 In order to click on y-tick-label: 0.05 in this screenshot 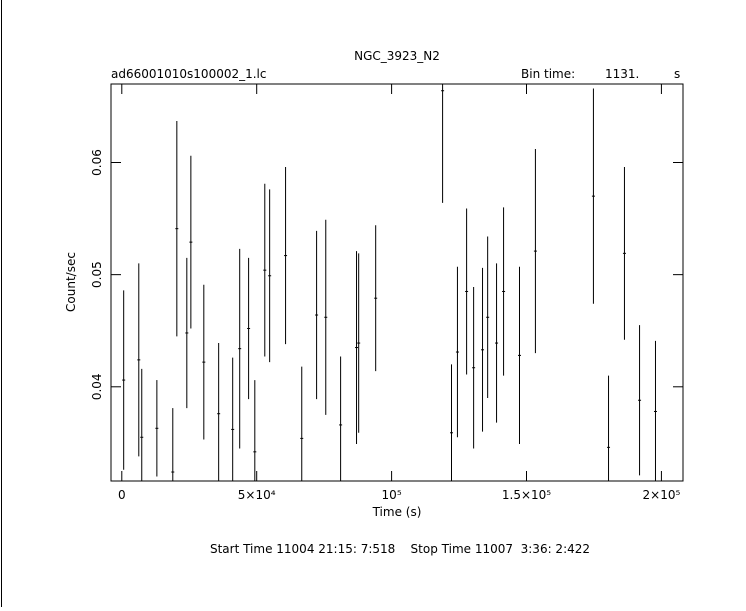, I will do `click(97, 274)`.